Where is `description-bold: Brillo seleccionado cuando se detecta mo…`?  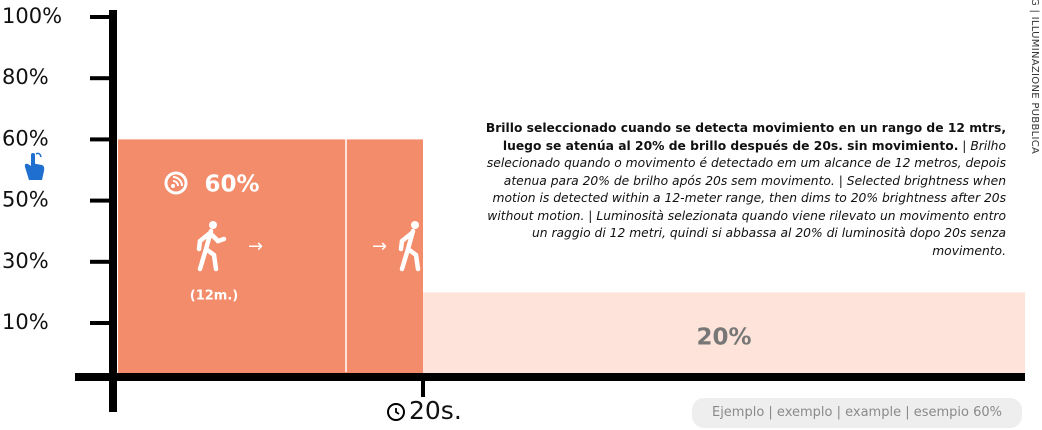
description-bold: Brillo seleccionado cuando se detecta mo… is located at coordinates (745, 137).